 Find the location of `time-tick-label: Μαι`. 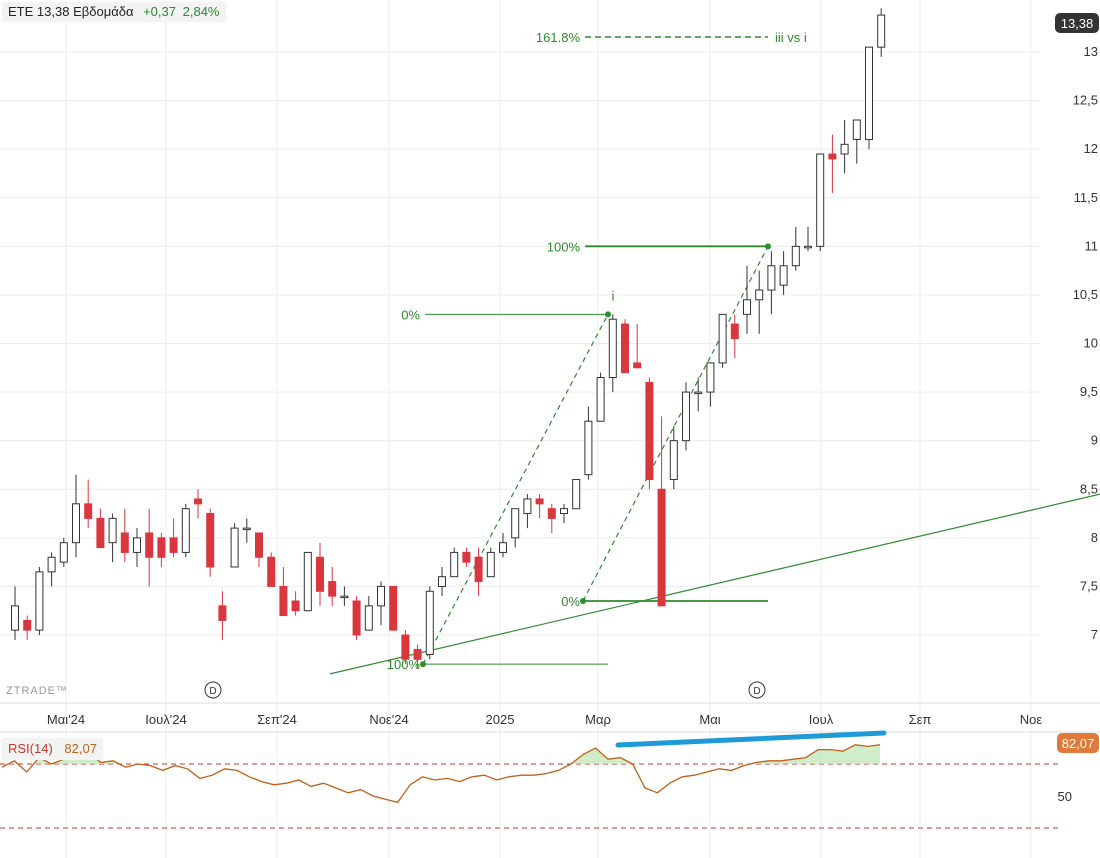

time-tick-label: Μαι is located at coordinates (709, 719).